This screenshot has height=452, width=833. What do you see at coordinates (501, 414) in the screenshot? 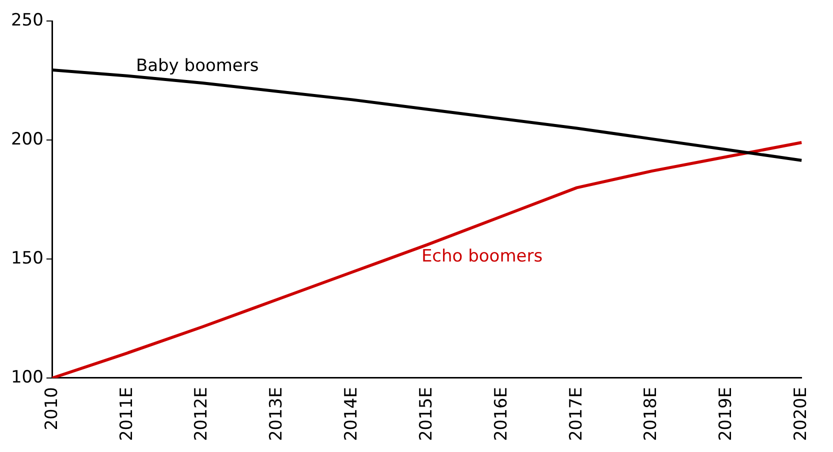
I see `x-tick-label: 2016E` at bounding box center [501, 414].